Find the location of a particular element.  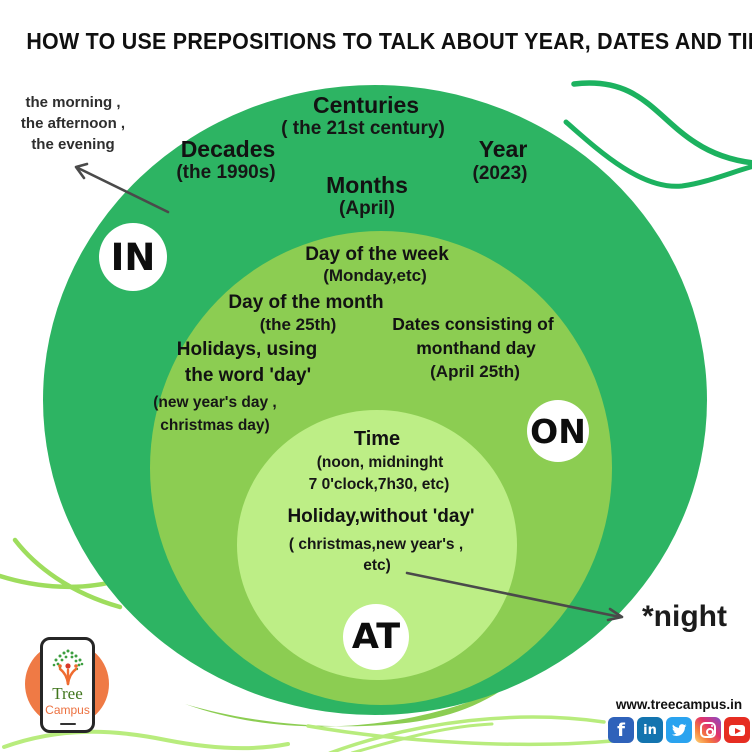

tree-icon is located at coordinates (68, 667).